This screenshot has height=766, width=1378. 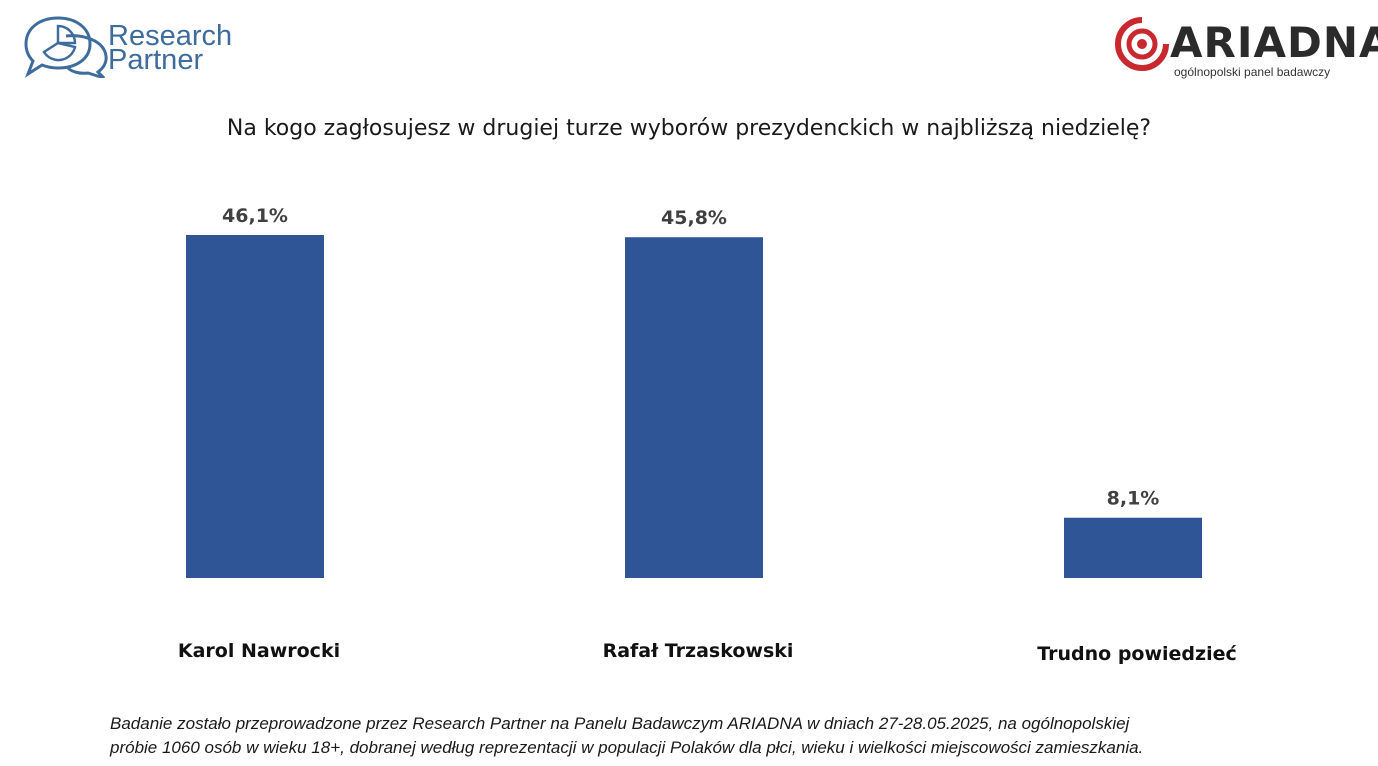 I want to click on bar-value-label: 8,1%, so click(x=1133, y=499).